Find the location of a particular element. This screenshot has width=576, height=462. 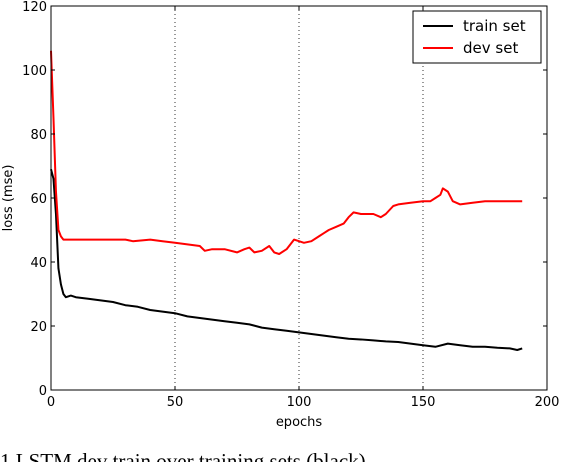

x-tick-label-150: 150 is located at coordinates (423, 402).